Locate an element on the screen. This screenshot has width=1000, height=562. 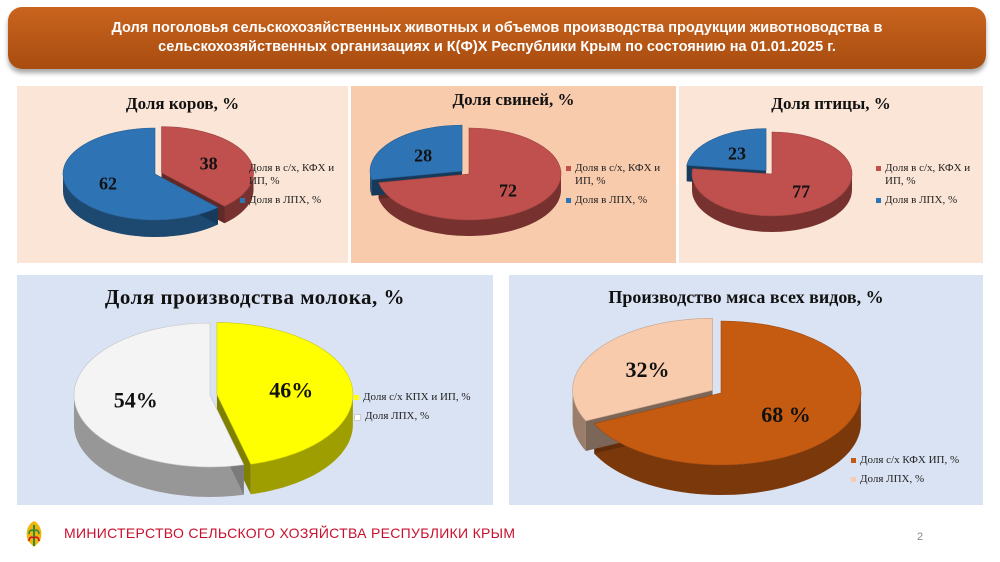
pie-data-label: 38 is located at coordinates (209, 164).